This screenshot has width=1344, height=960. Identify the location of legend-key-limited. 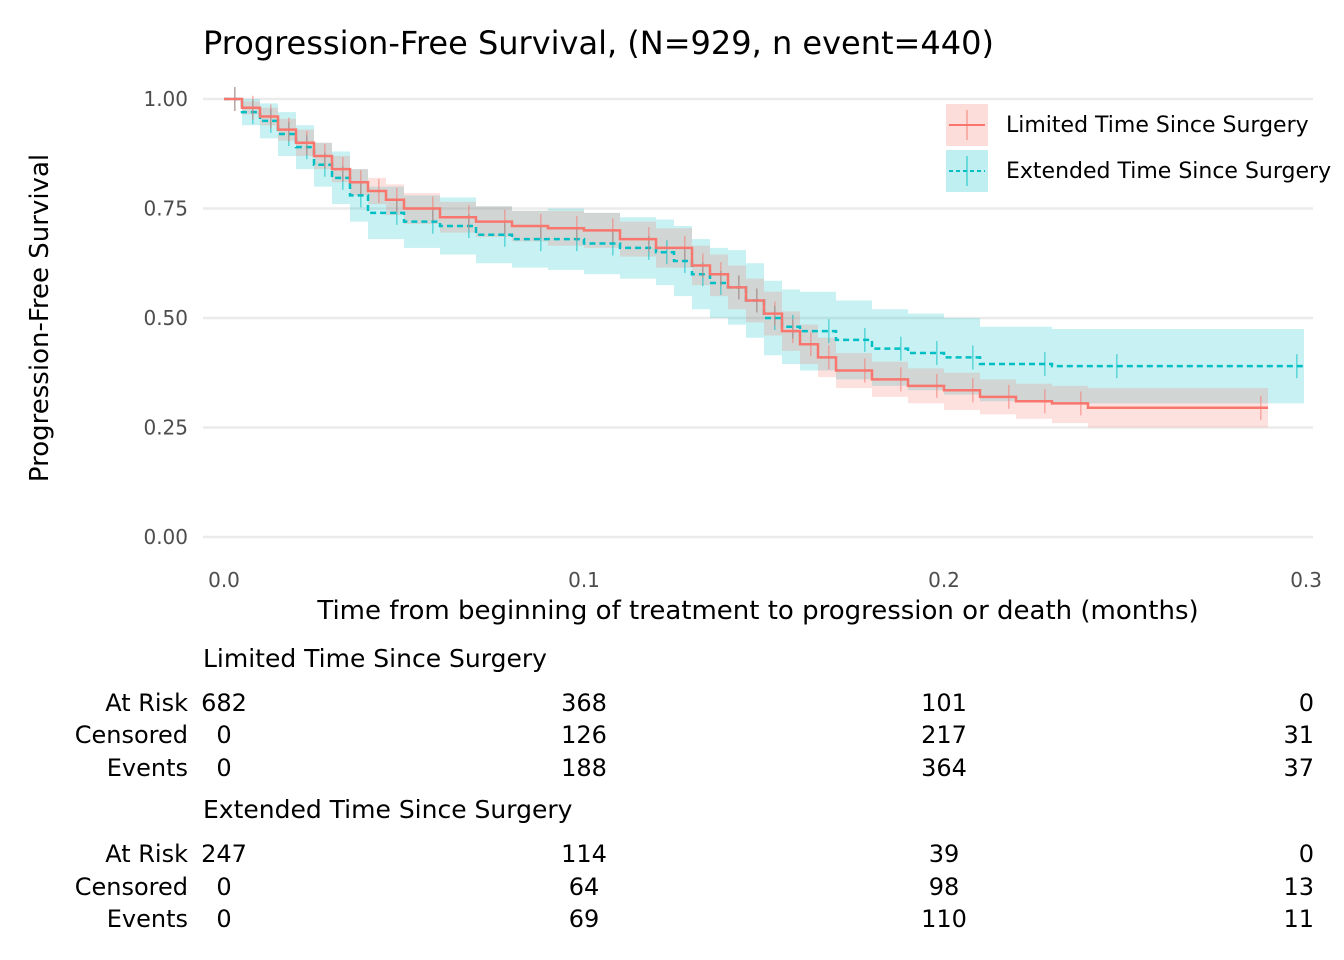
(967, 125).